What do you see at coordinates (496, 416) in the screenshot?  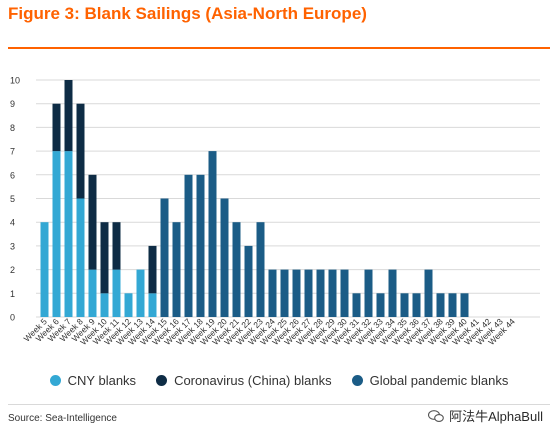 I see `watermark-text: 阿法牛AlphaBull` at bounding box center [496, 416].